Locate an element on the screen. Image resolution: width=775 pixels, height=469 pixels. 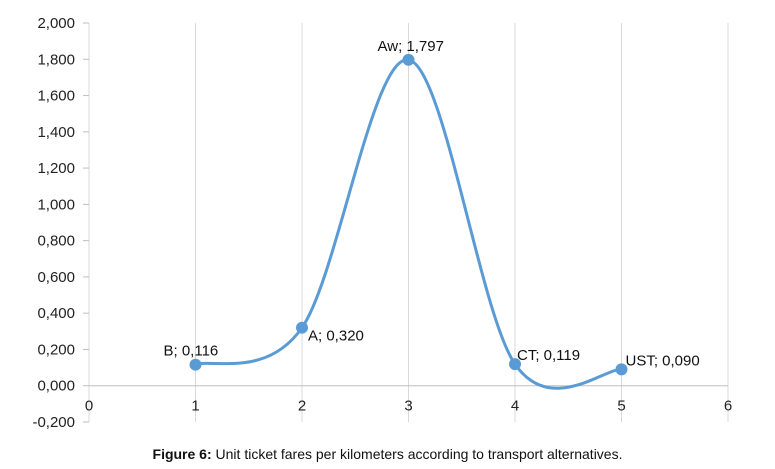
x-tick-label: 4 is located at coordinates (515, 406).